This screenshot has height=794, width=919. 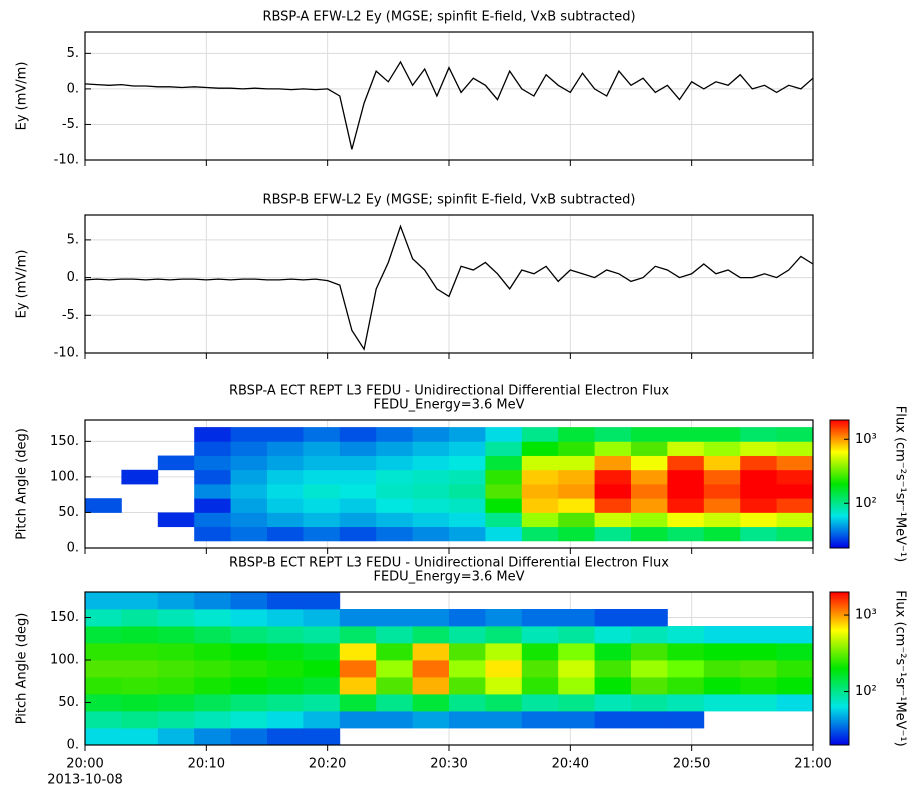 What do you see at coordinates (839, 484) in the screenshot?
I see `colorbar` at bounding box center [839, 484].